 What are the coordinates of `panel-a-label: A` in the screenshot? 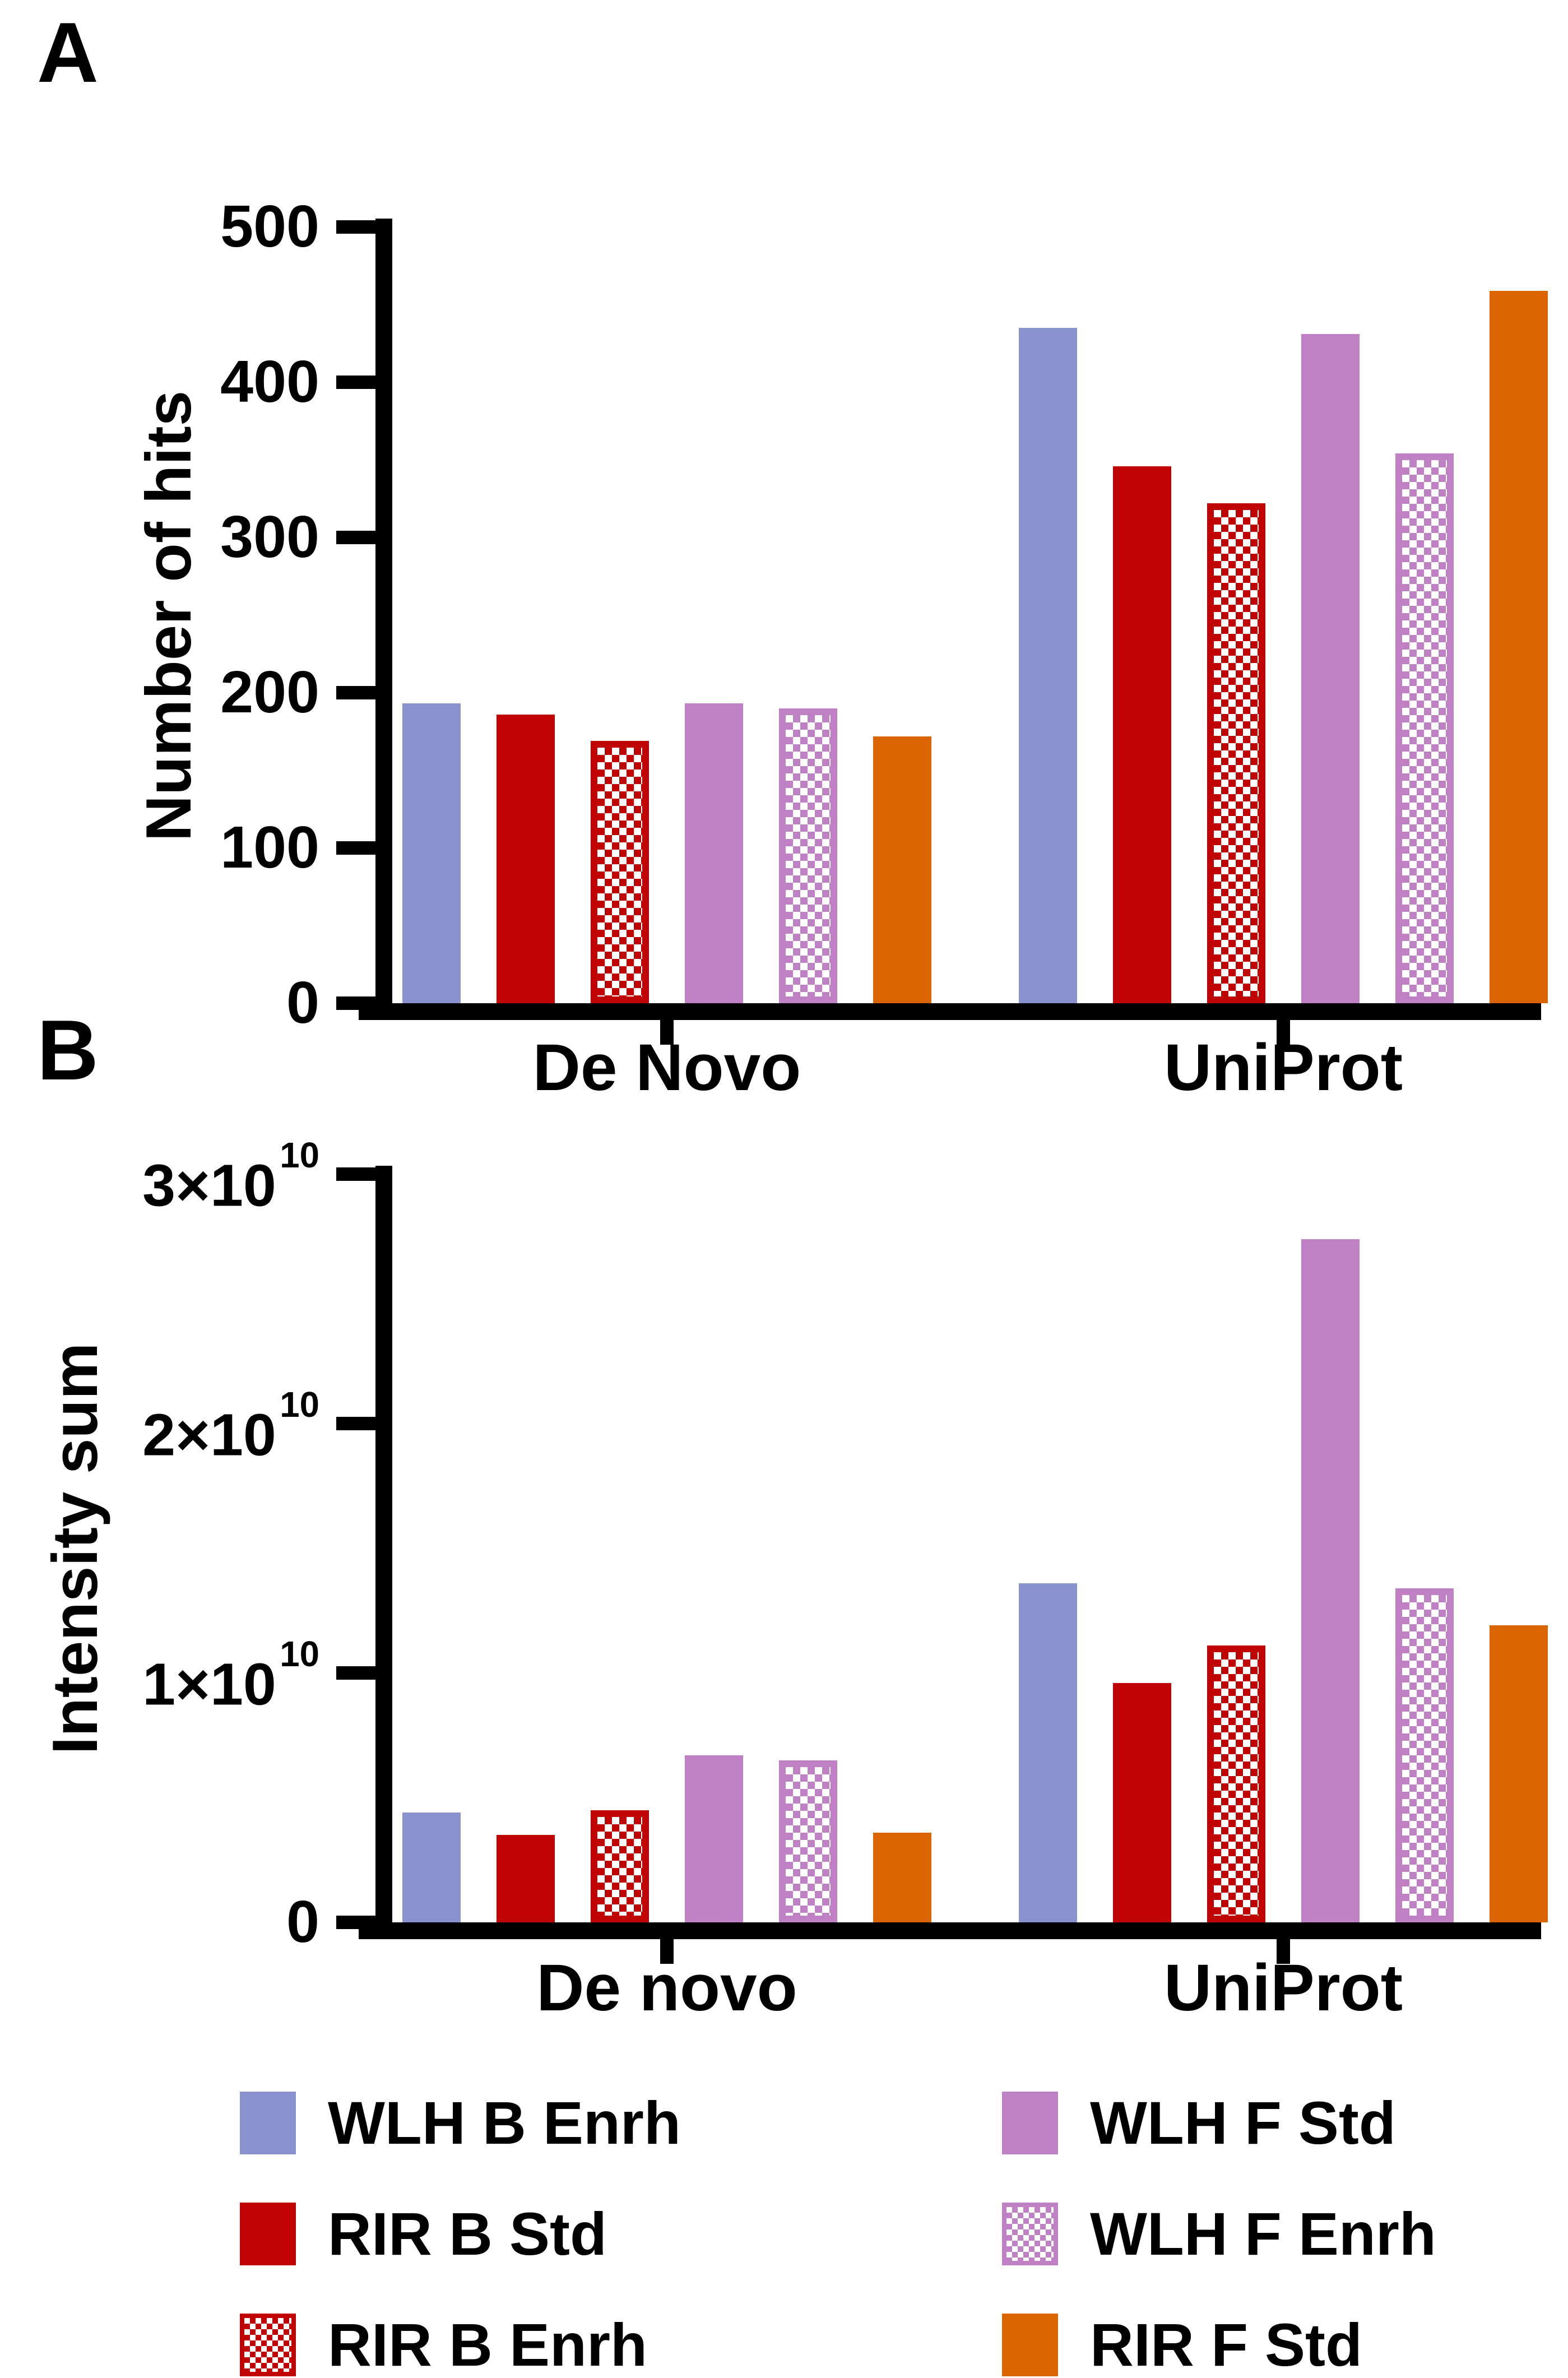 It's located at (68, 52).